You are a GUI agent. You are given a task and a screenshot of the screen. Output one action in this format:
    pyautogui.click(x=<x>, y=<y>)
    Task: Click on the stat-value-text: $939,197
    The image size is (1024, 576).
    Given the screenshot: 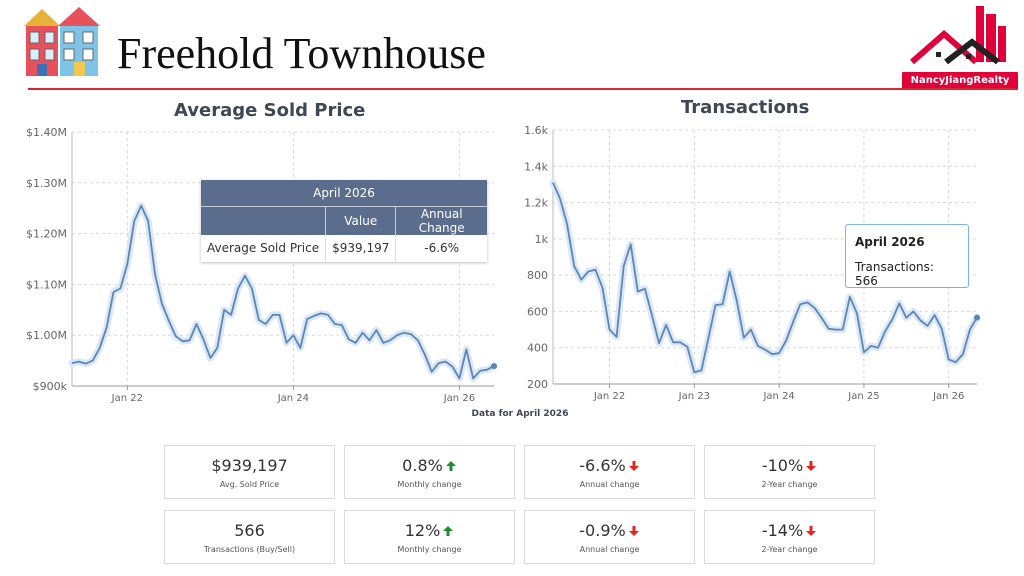 What is the action you would take?
    pyautogui.click(x=249, y=465)
    